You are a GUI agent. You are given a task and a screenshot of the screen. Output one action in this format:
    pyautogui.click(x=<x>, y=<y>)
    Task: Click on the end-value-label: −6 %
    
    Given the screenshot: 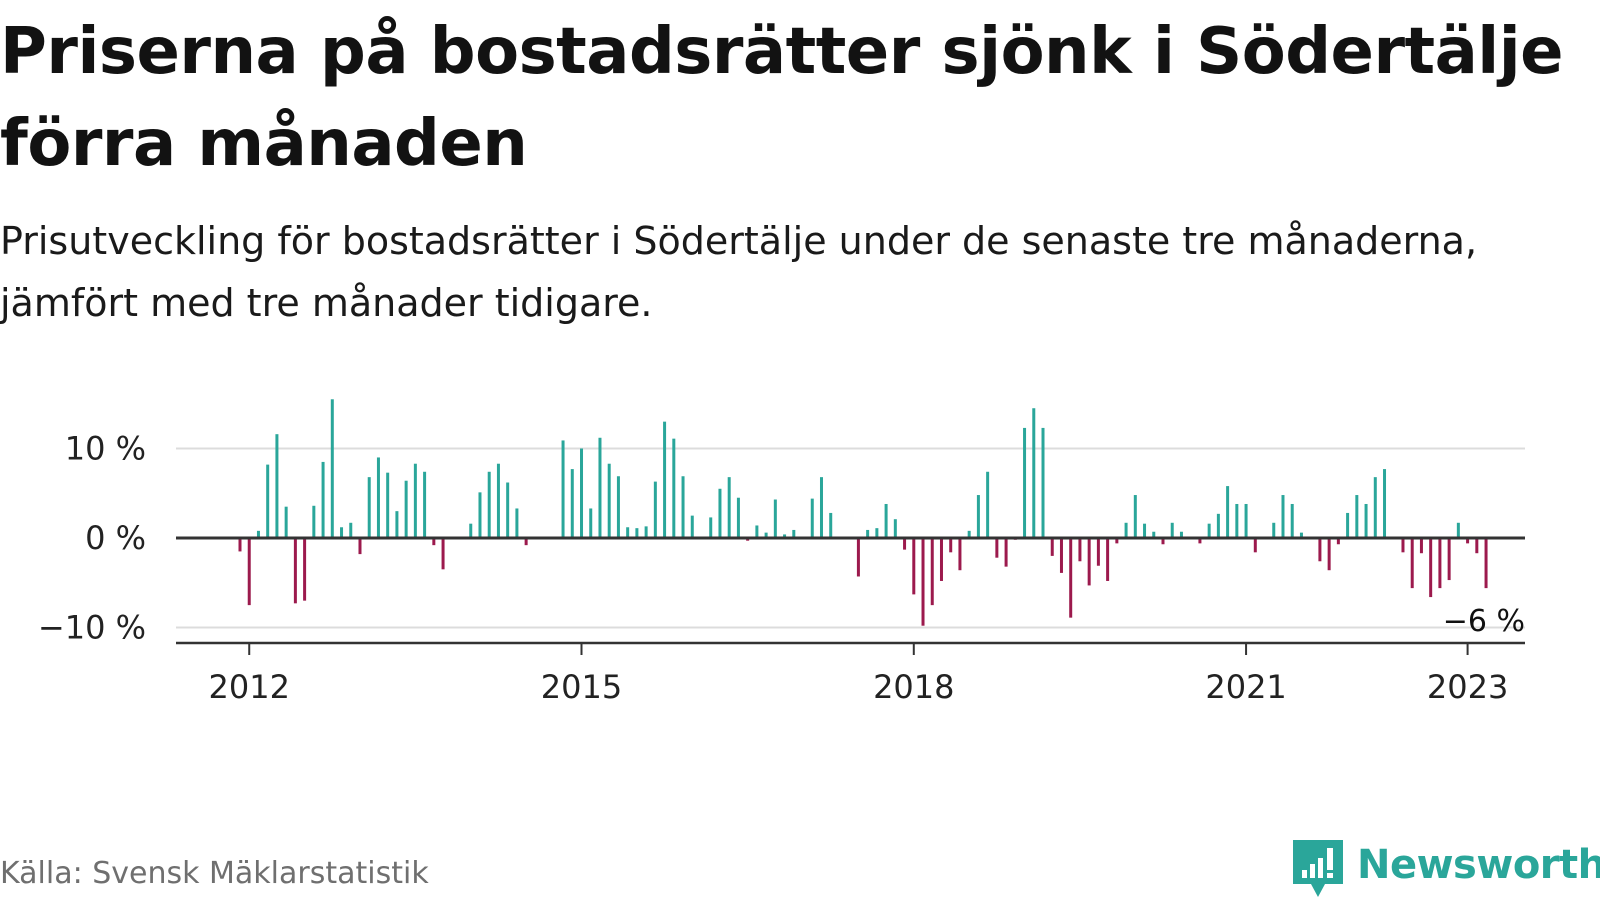 What is the action you would take?
    pyautogui.click(x=1484, y=621)
    